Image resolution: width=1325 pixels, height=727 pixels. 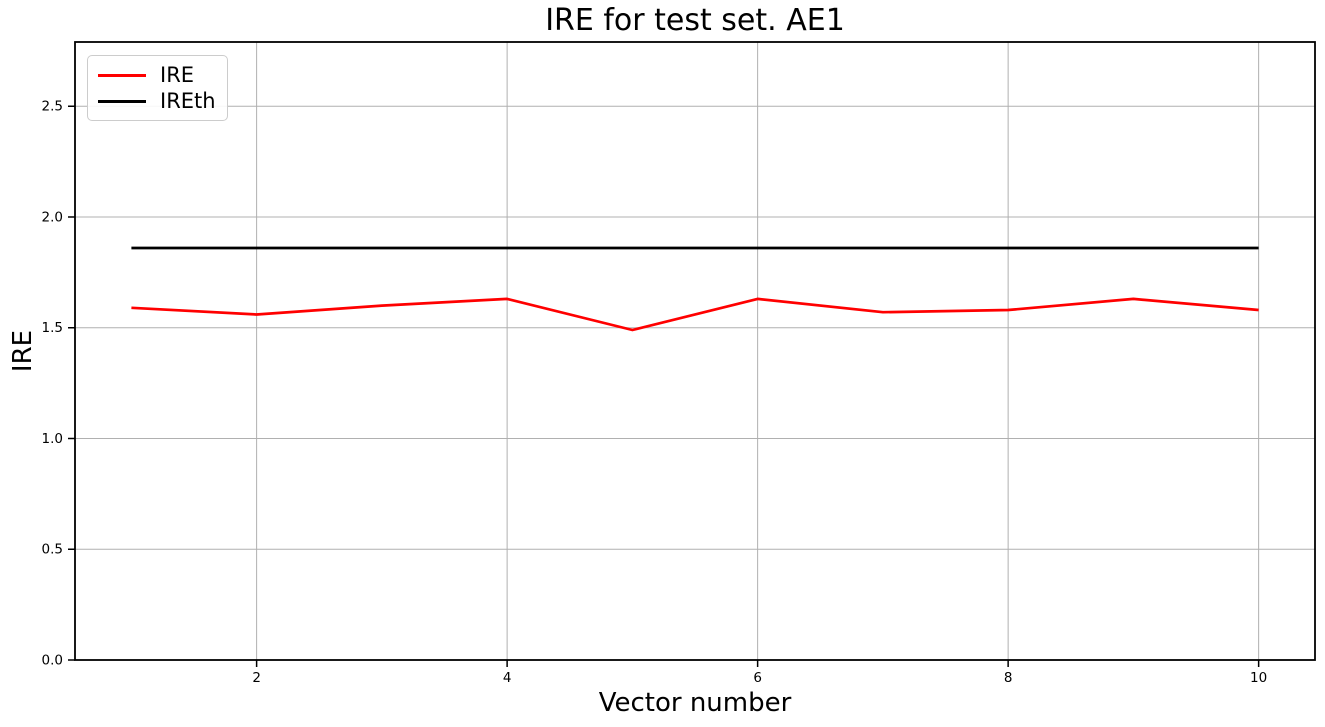 I want to click on y-tick-label: 1.5, so click(x=52, y=328).